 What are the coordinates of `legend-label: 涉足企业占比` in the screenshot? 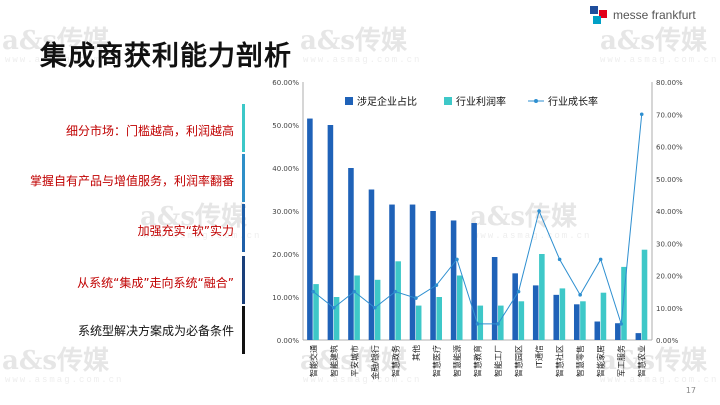 It's located at (387, 101).